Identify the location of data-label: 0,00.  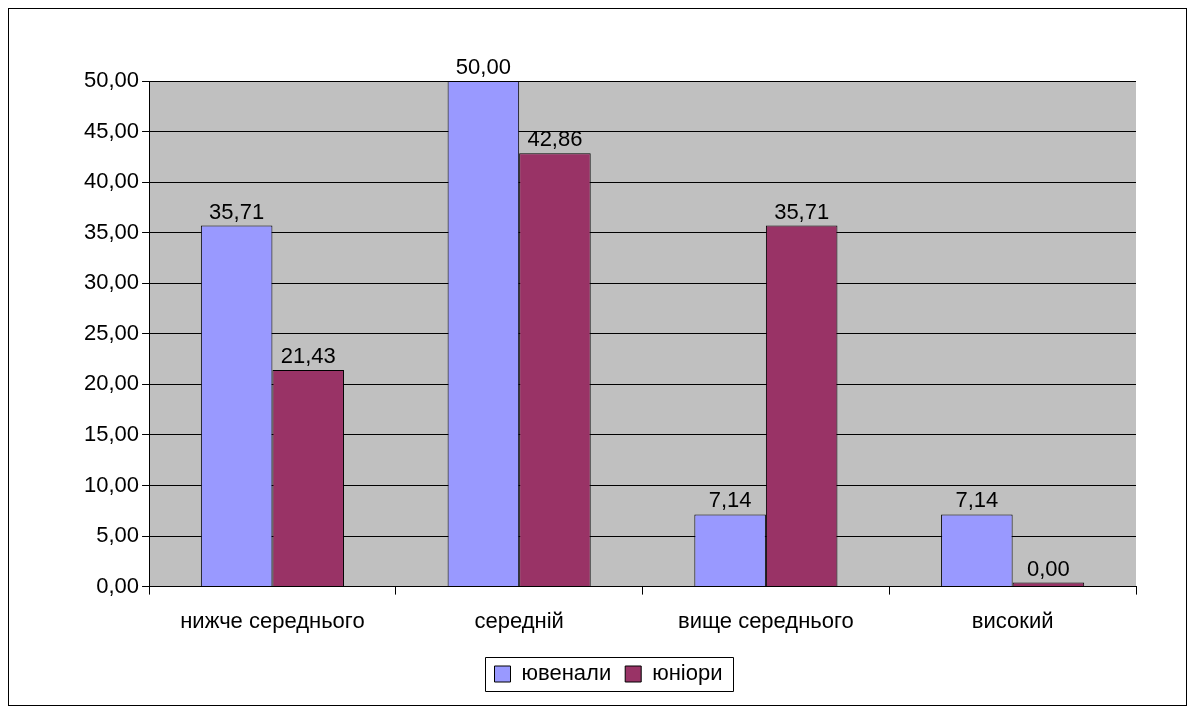
(1048, 568).